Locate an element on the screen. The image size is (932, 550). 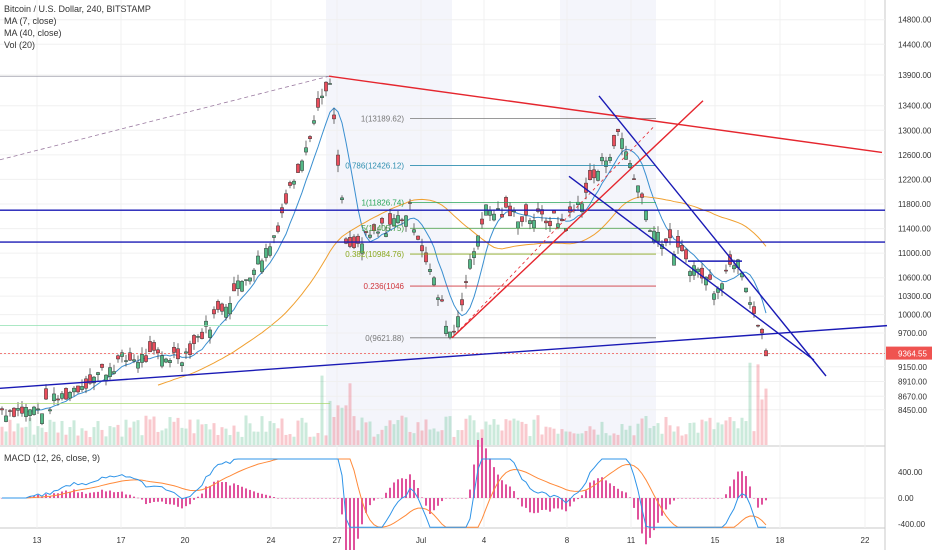
dashed-trend-line is located at coordinates (165, 118).